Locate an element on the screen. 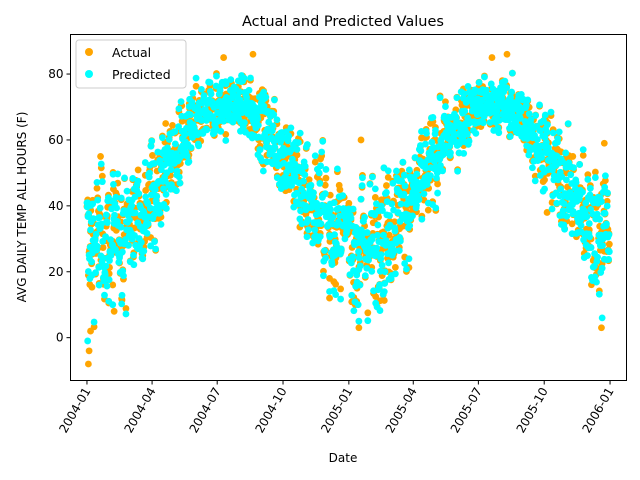  x-tick-label: 2005-04 is located at coordinates (401, 410).